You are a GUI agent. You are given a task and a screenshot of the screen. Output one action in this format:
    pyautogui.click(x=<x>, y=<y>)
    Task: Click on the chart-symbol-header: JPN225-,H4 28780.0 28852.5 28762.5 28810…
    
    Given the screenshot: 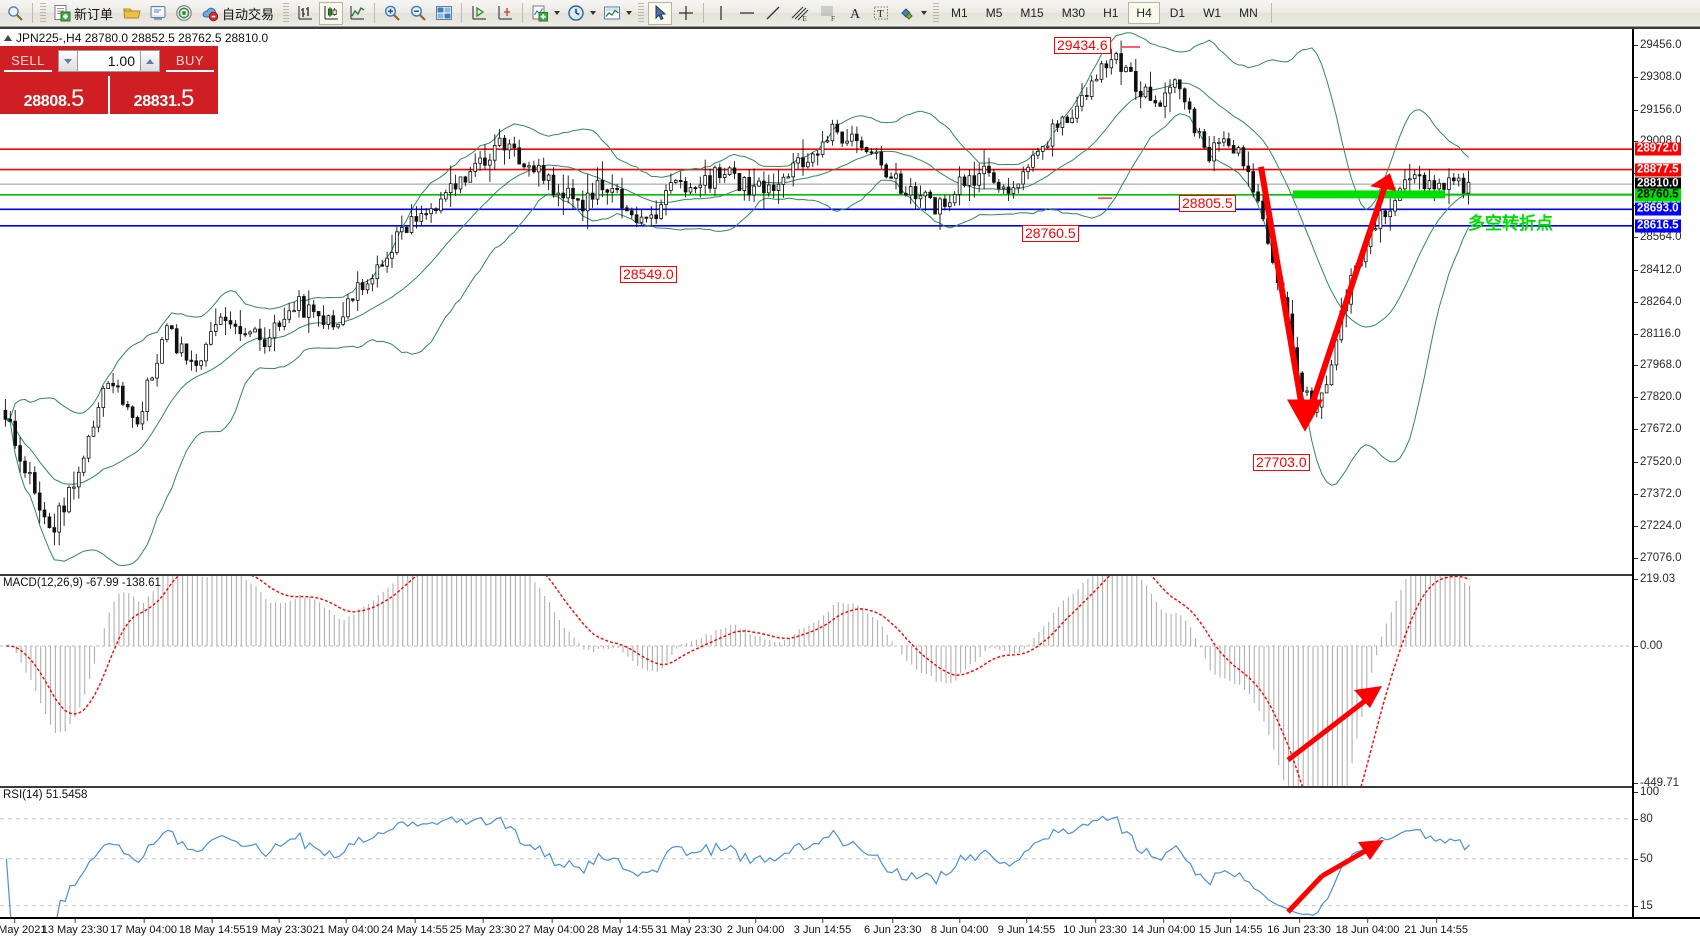 What is the action you would take?
    pyautogui.click(x=136, y=38)
    